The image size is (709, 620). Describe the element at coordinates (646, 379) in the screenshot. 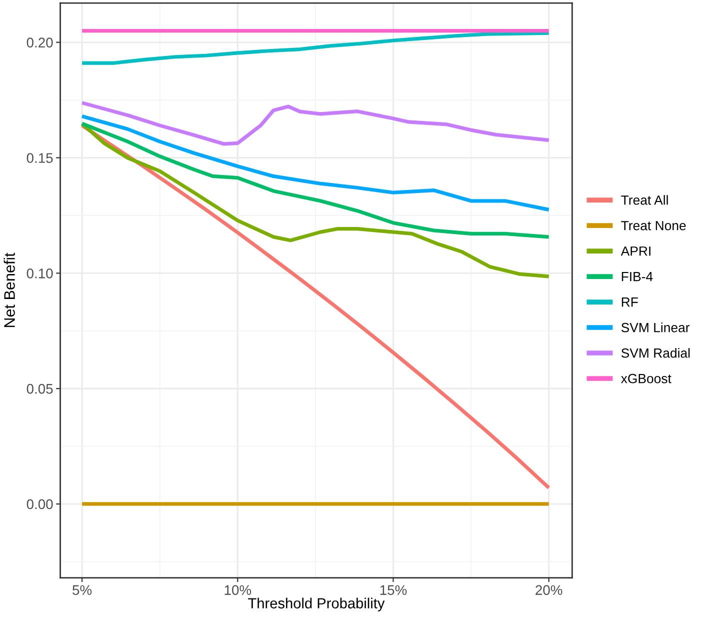

I see `legend-label: xGBoost` at that location.